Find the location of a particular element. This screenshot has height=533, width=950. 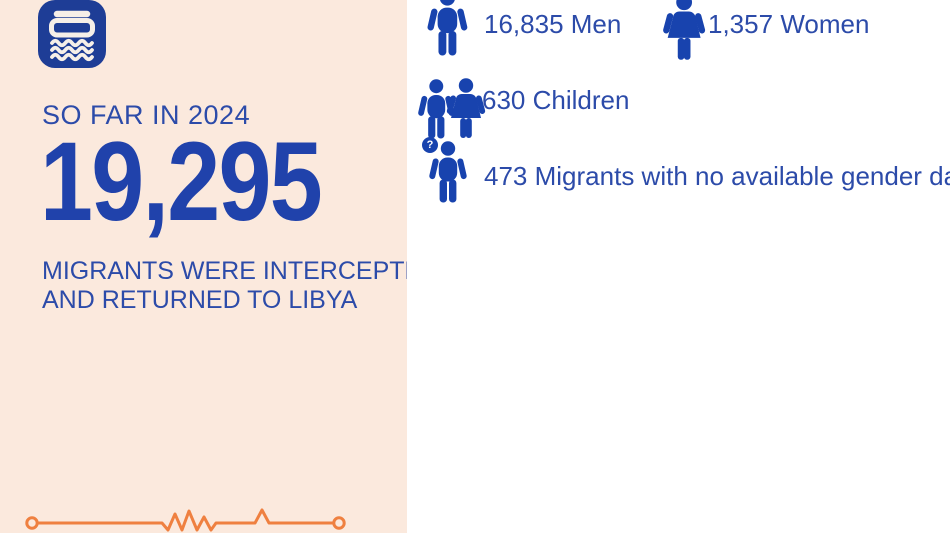

stat-children: 630 Children is located at coordinates (555, 100).